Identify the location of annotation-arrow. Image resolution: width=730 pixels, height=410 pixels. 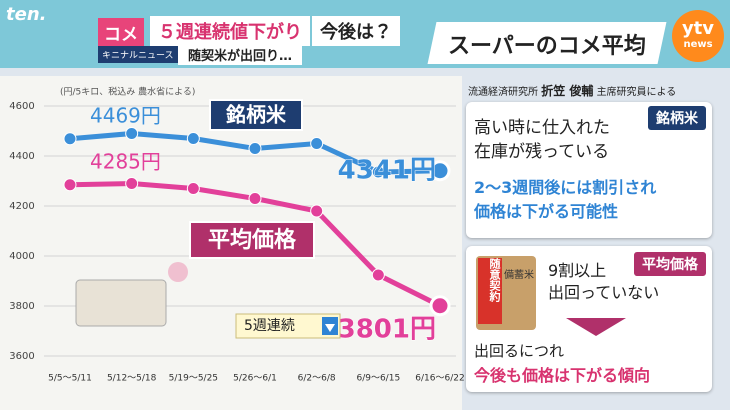
(330, 328).